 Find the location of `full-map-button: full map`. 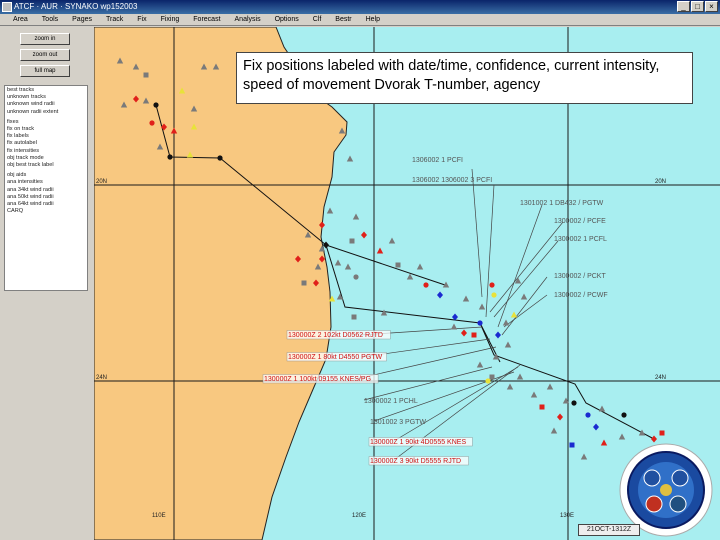

full-map-button: full map is located at coordinates (45, 71).